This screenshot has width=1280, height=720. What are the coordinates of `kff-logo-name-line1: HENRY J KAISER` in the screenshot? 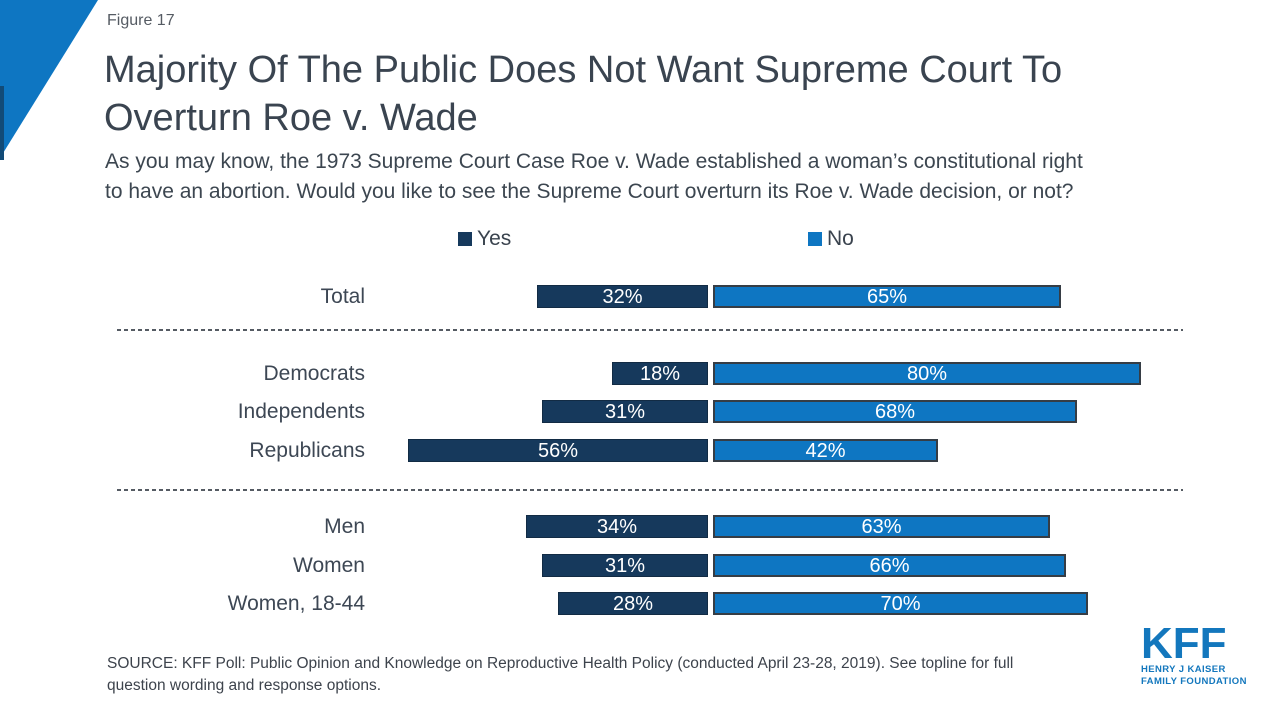 It's located at (1183, 669).